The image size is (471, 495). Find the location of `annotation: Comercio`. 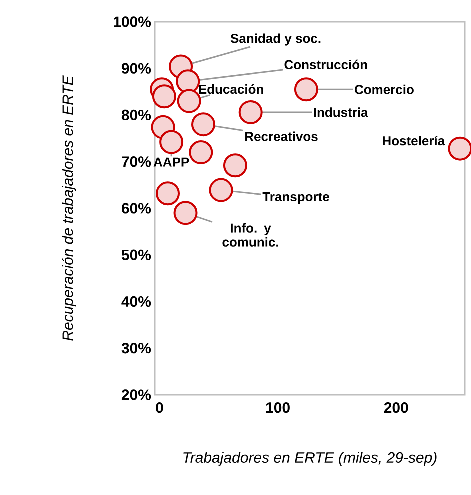

annotation: Comercio is located at coordinates (384, 89).